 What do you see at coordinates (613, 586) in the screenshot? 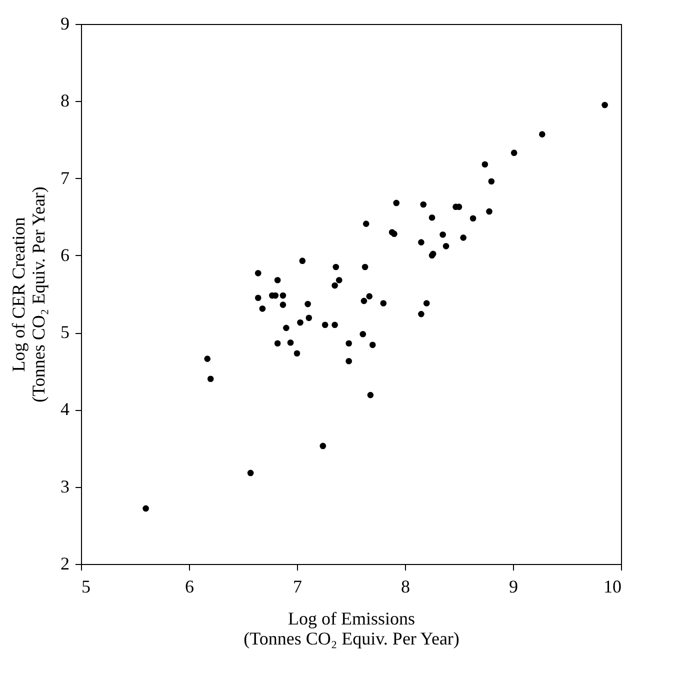
I see `x-tick-label: 10` at bounding box center [613, 586].